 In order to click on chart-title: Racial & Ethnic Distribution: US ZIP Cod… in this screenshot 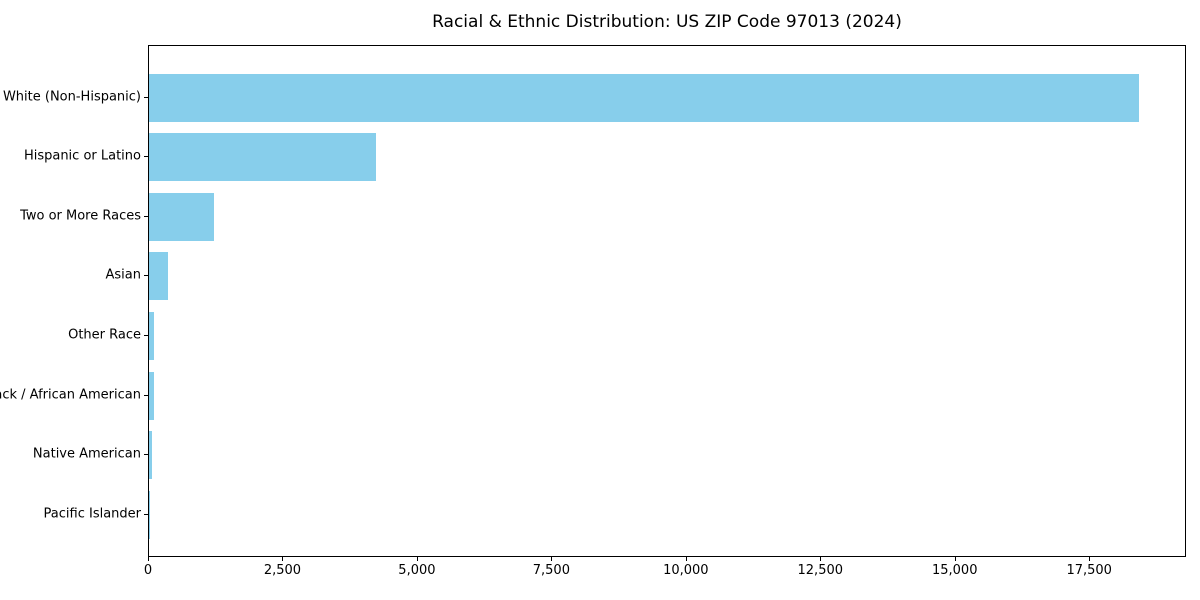, I will do `click(667, 22)`.